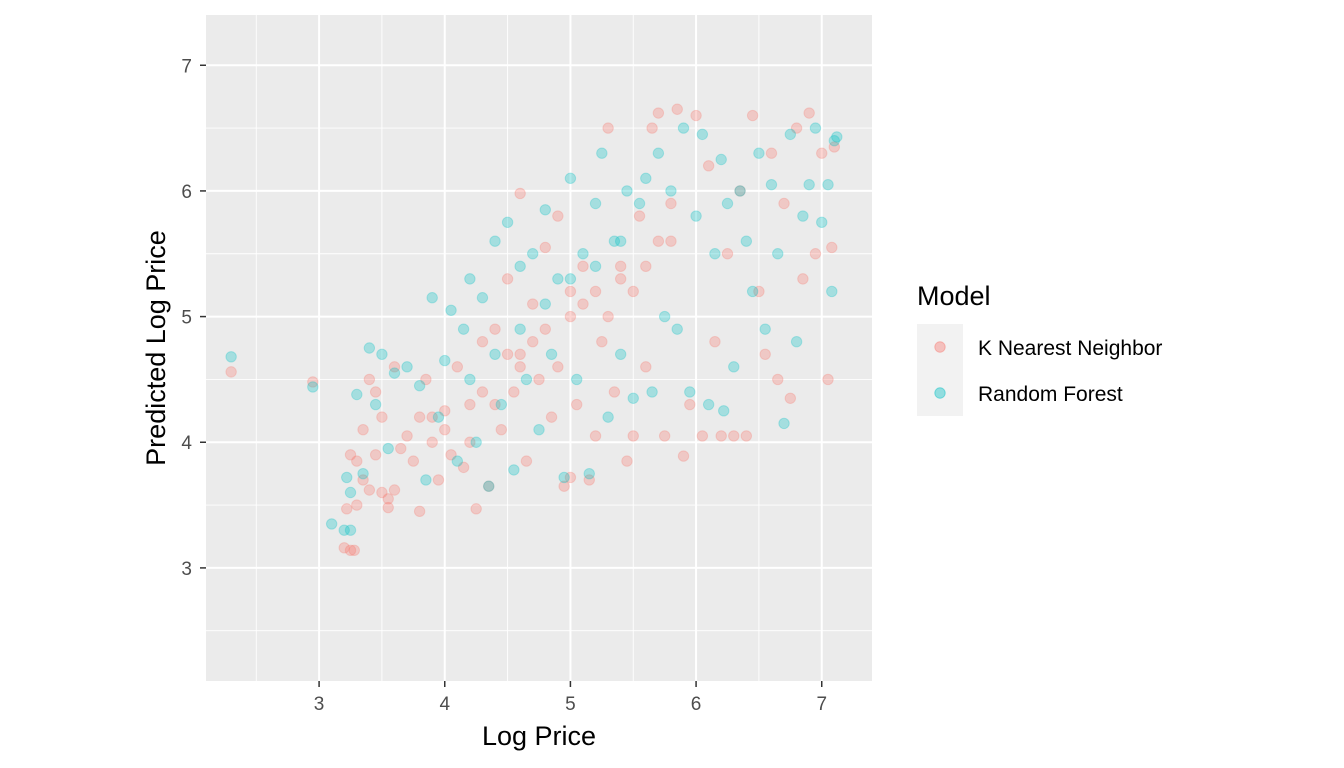  I want to click on legend-label-2: Random Forest, so click(1050, 394).